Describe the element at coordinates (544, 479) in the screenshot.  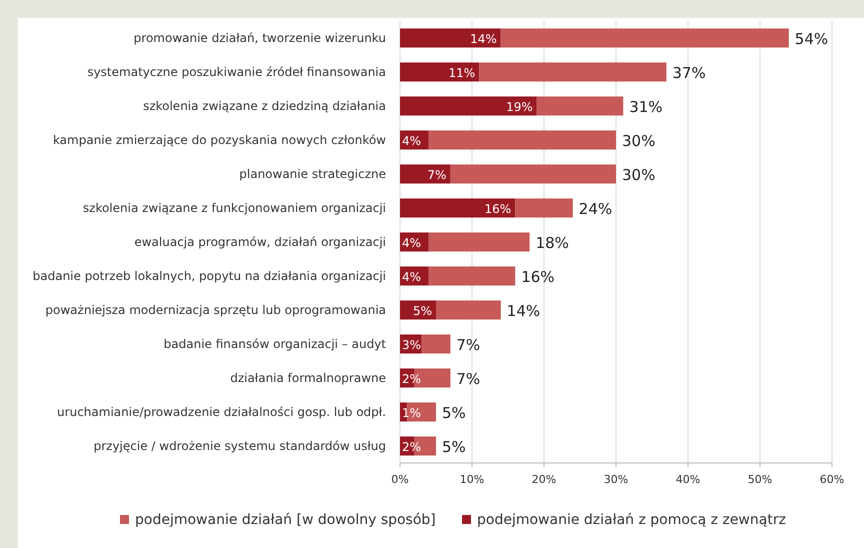
I see `x-tick-label: 20%` at that location.